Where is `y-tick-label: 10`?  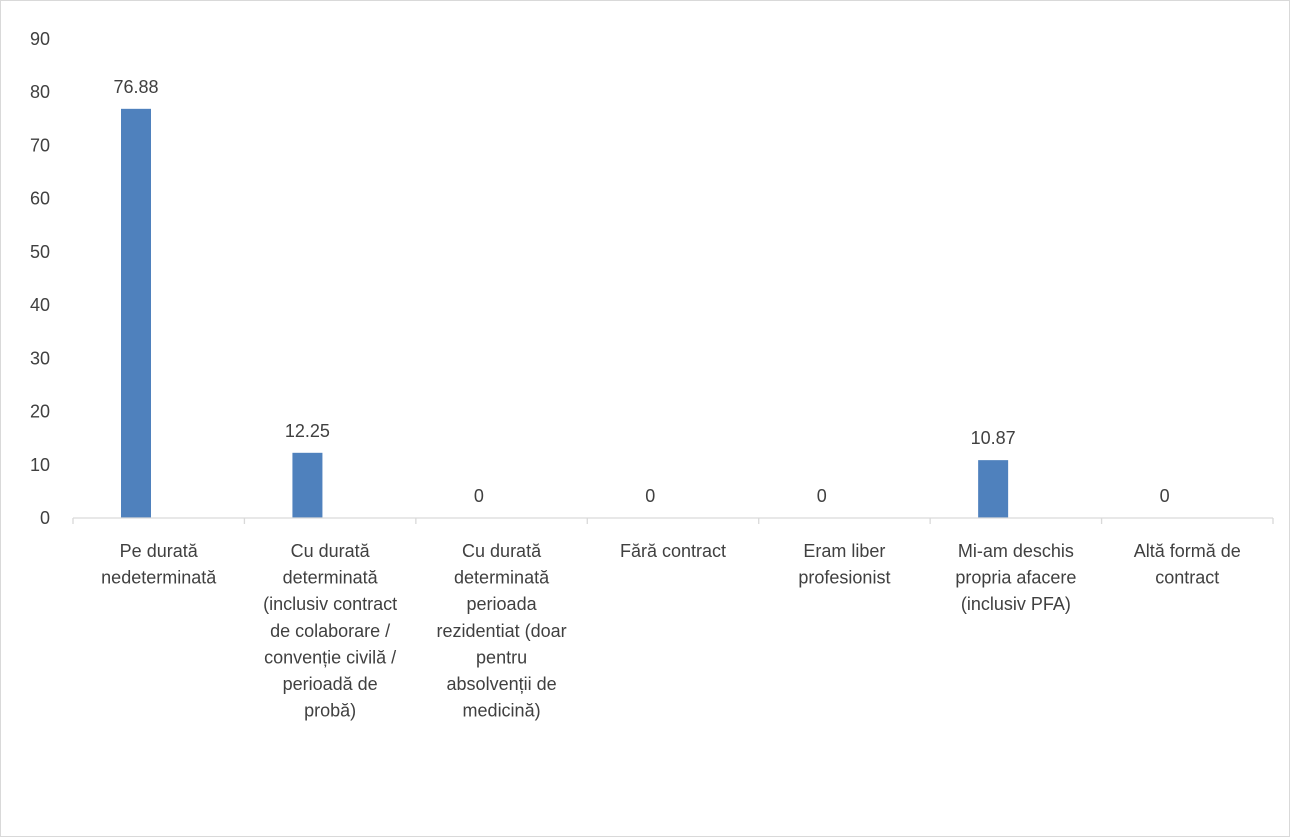 y-tick-label: 10 is located at coordinates (40, 465).